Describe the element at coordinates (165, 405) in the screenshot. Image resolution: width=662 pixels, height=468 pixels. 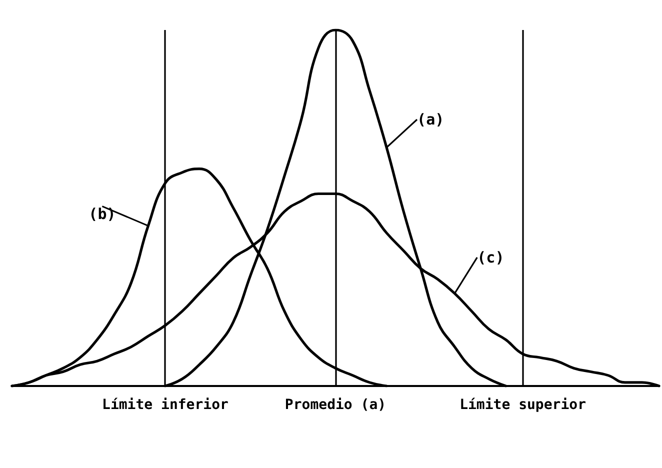
I see `x-tick-label: Límite inferior` at that location.